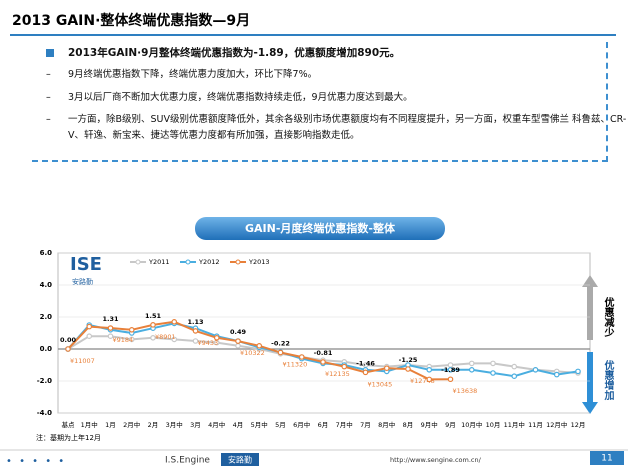 This screenshot has width=628, height=469. I want to click on data-label: 0.49, so click(238, 332).